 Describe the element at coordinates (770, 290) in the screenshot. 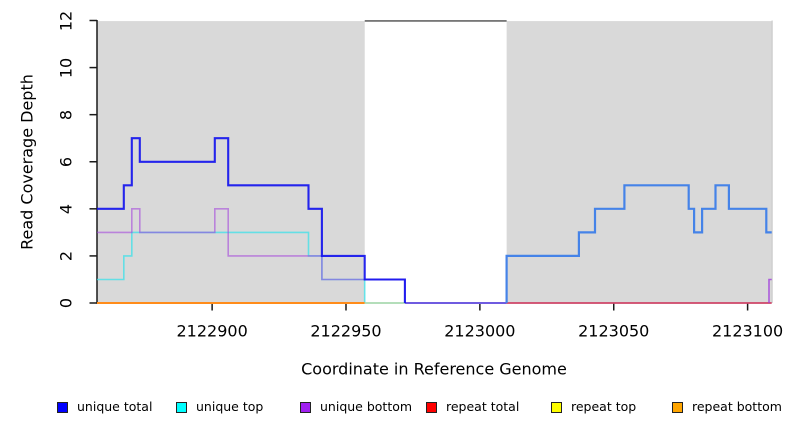

I see `series-unique-bottom-right-edge-rise-` at that location.